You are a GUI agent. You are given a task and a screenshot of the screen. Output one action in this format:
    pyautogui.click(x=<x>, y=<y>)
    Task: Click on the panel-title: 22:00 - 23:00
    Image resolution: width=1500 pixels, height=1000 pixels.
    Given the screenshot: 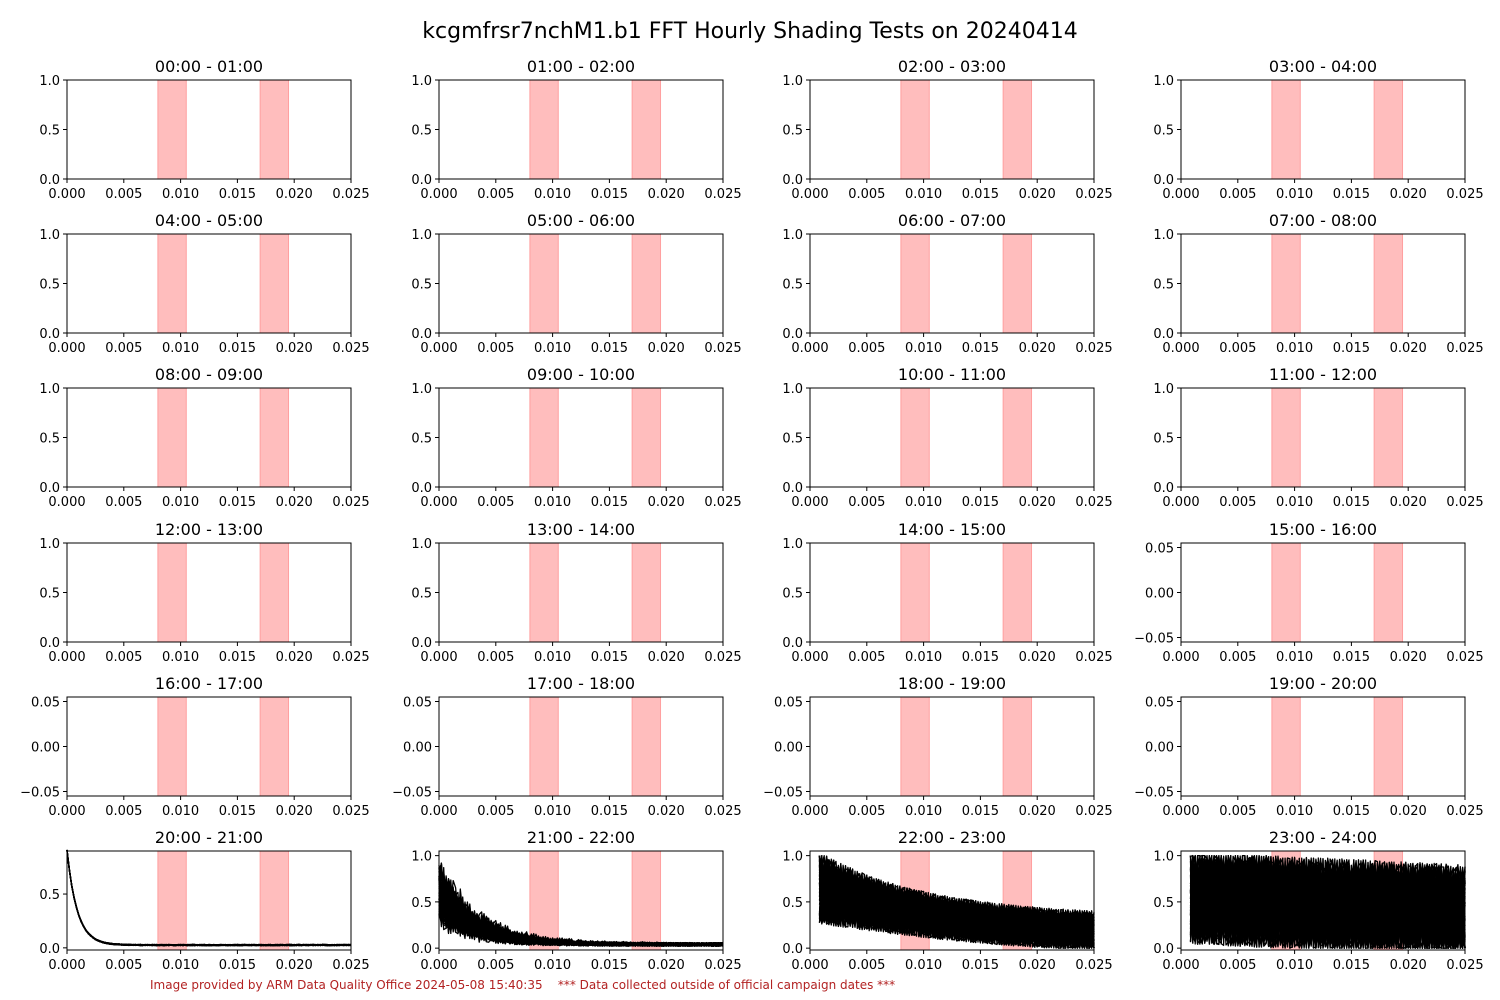 What is the action you would take?
    pyautogui.click(x=952, y=837)
    